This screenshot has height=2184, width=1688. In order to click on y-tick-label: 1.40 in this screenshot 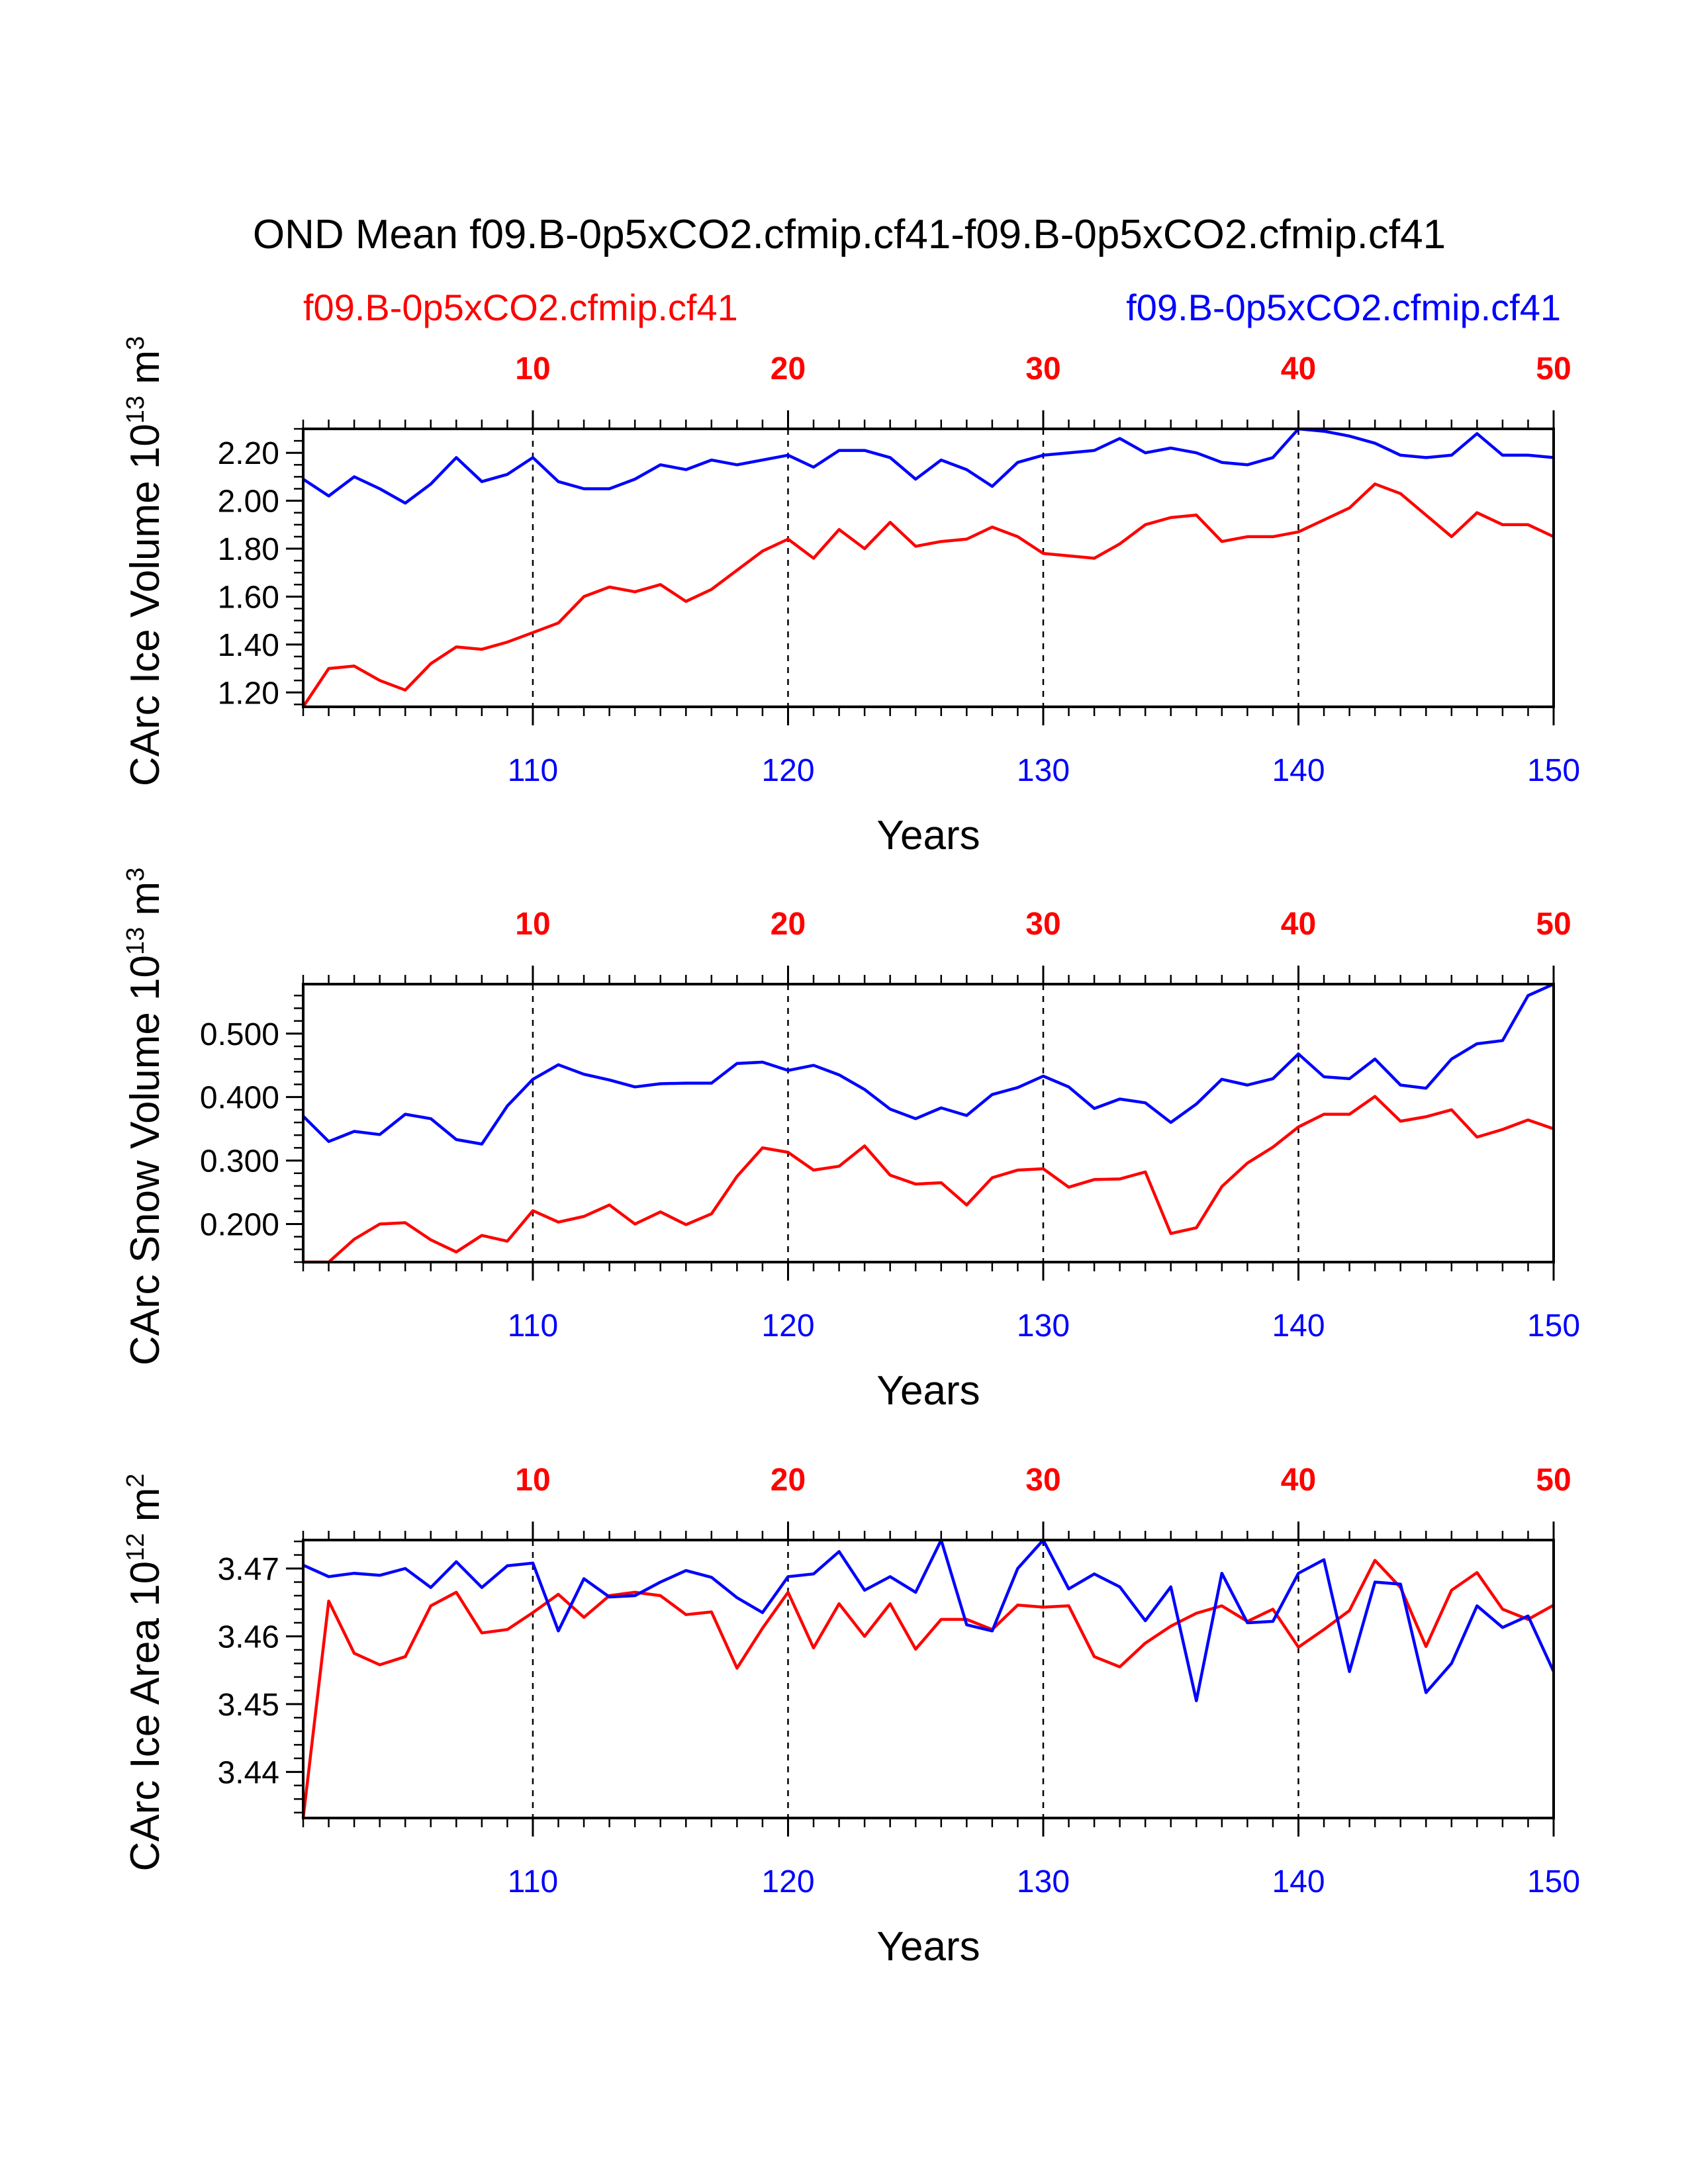, I will do `click(248, 645)`.